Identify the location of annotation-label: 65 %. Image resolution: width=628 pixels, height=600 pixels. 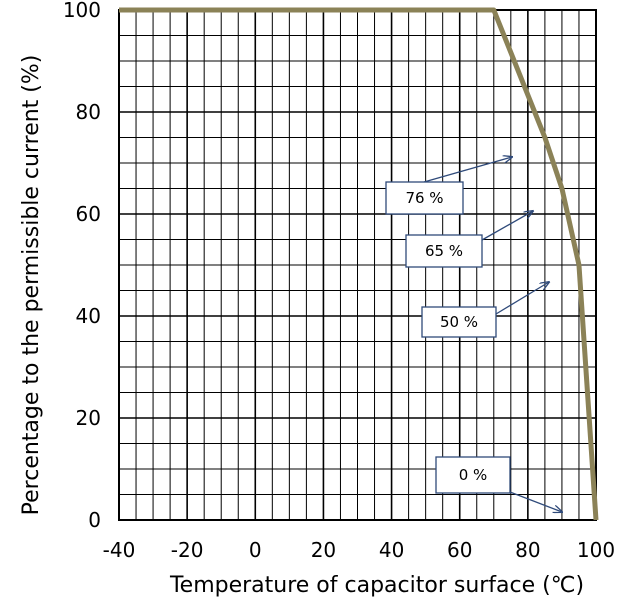
(444, 251).